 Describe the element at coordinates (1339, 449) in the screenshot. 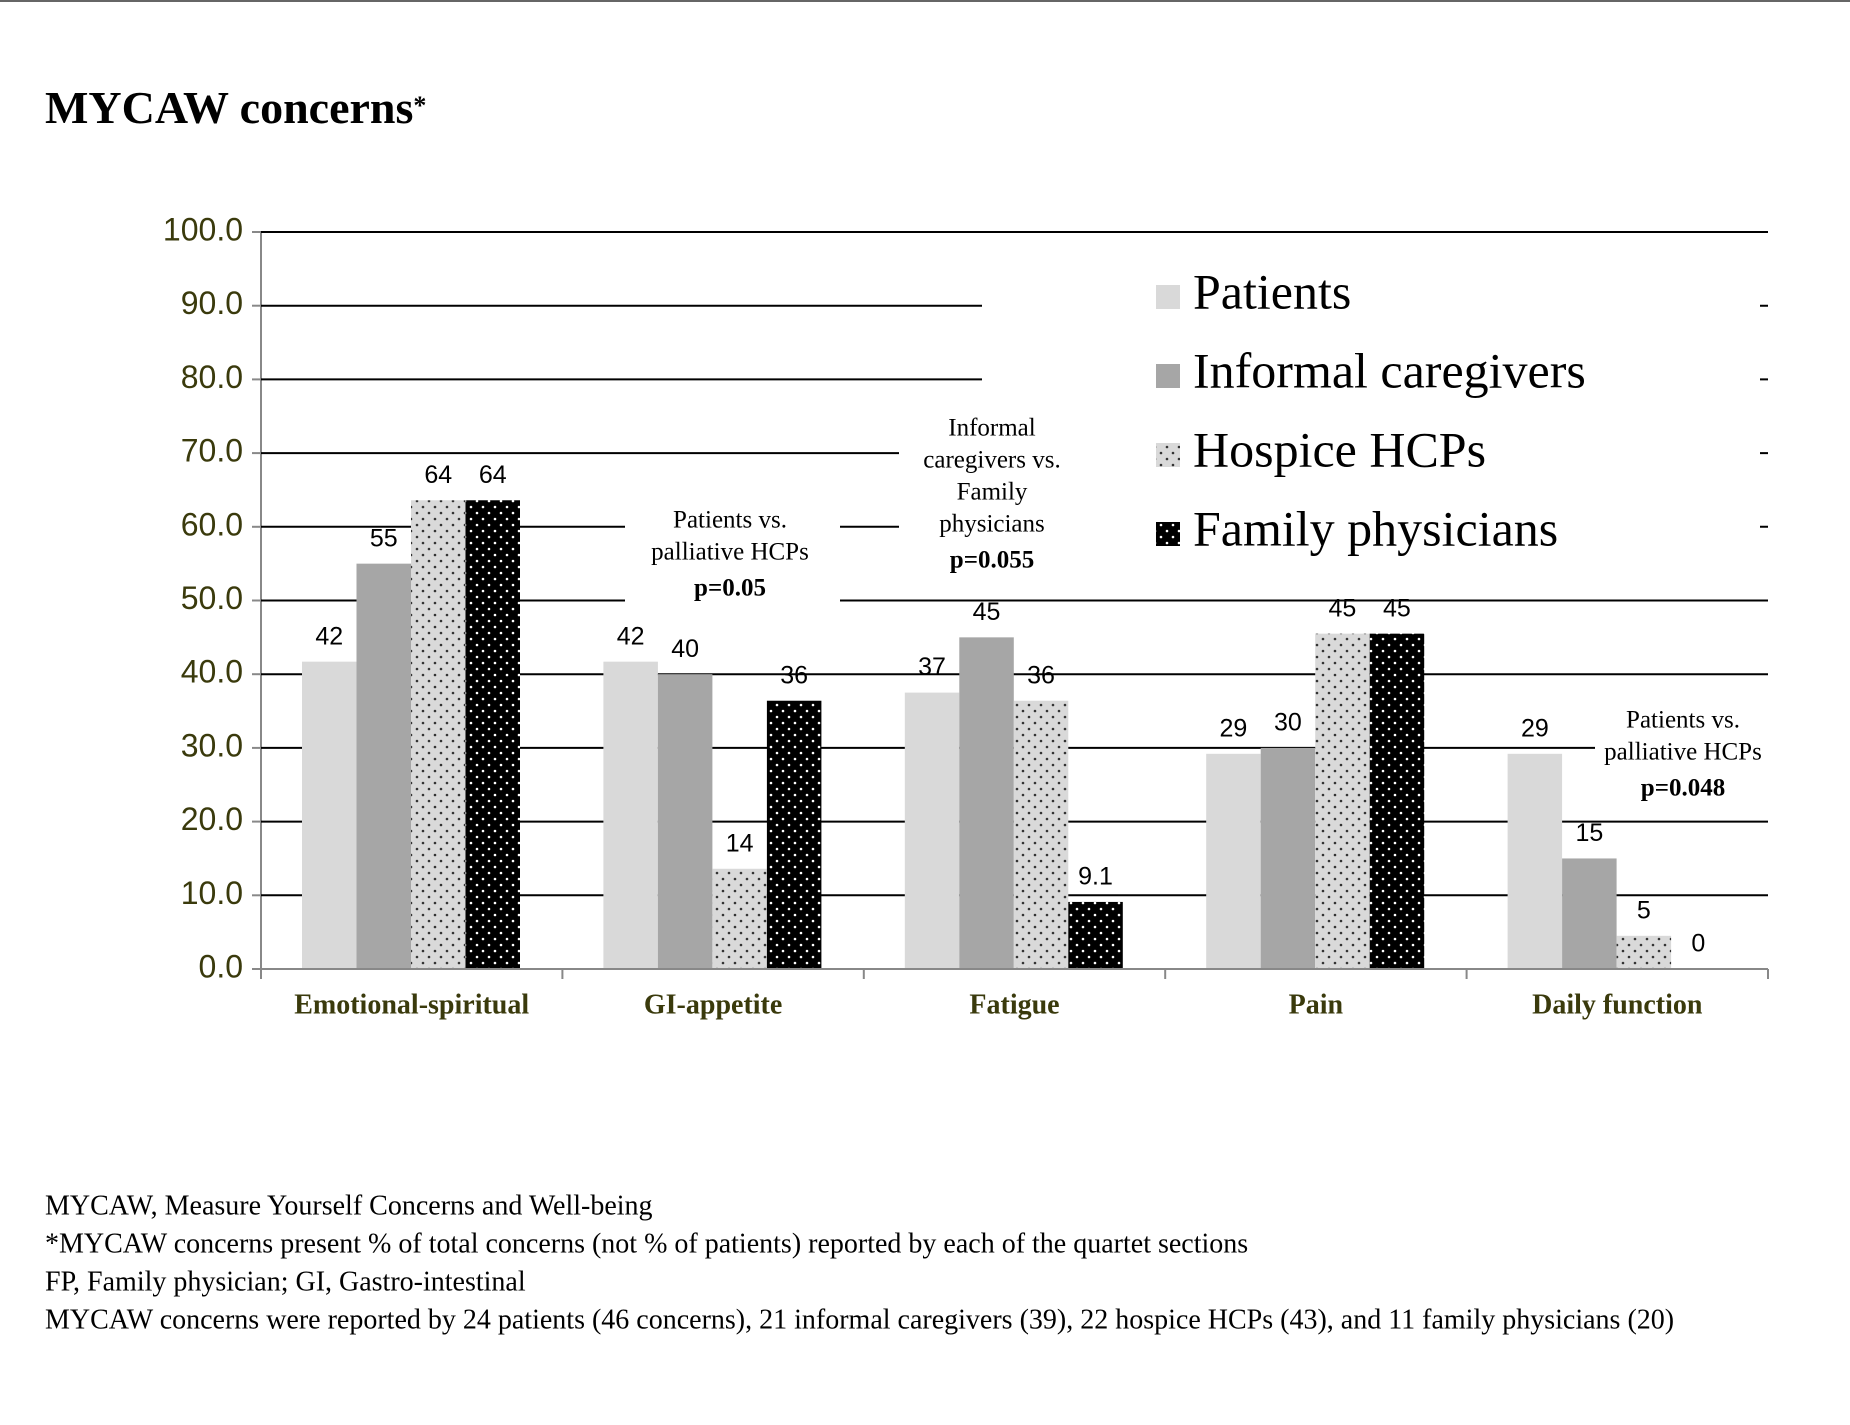

I see `legend-label: Hospice HCPs` at that location.